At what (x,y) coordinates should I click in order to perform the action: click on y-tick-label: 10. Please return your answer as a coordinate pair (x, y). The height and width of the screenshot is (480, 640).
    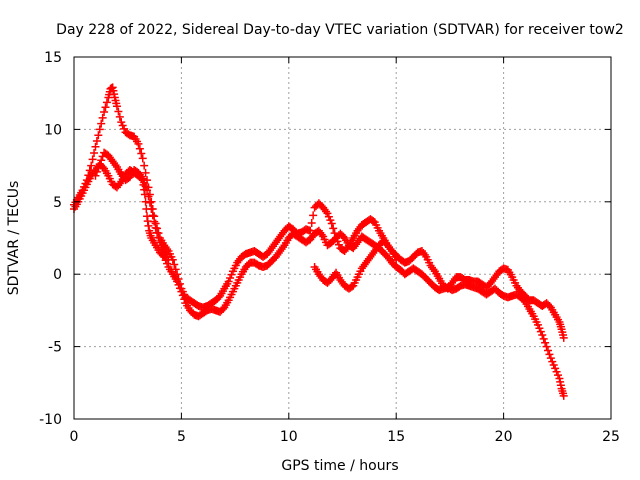
    Looking at the image, I should click on (53, 130).